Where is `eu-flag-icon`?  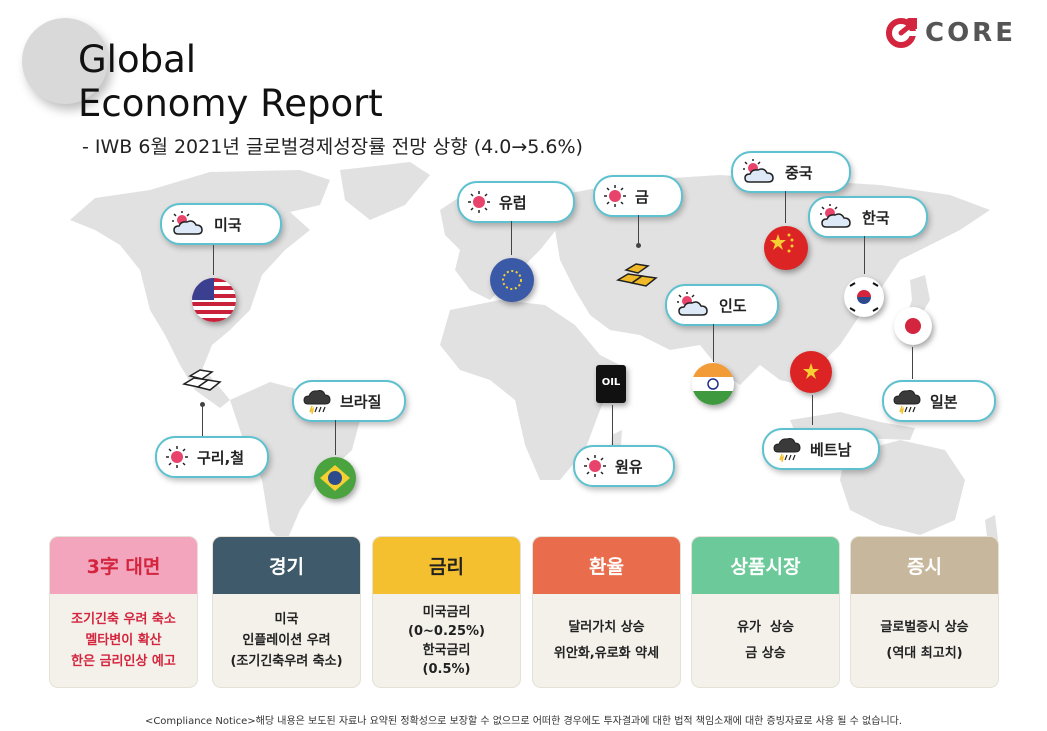
eu-flag-icon is located at coordinates (512, 280).